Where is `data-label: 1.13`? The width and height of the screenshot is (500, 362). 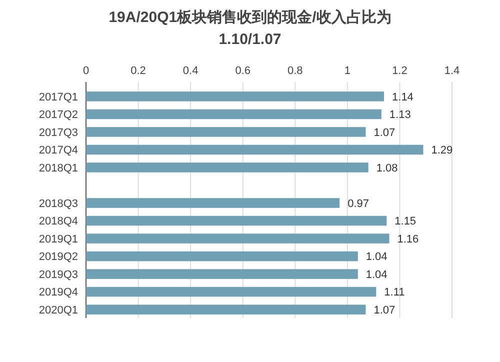 data-label: 1.13 is located at coordinates (400, 115).